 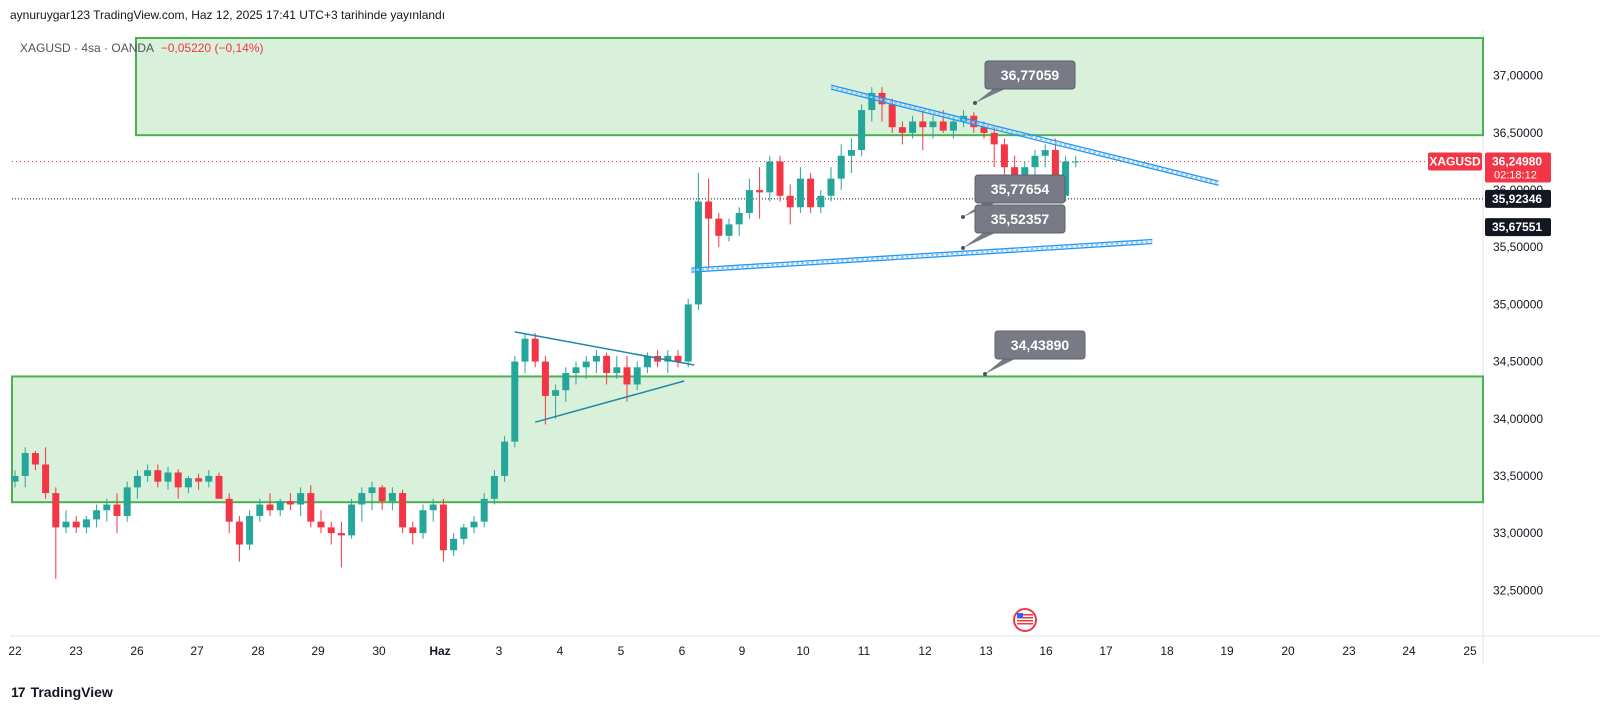 What do you see at coordinates (1020, 615) in the screenshot?
I see `flag-canton` at bounding box center [1020, 615].